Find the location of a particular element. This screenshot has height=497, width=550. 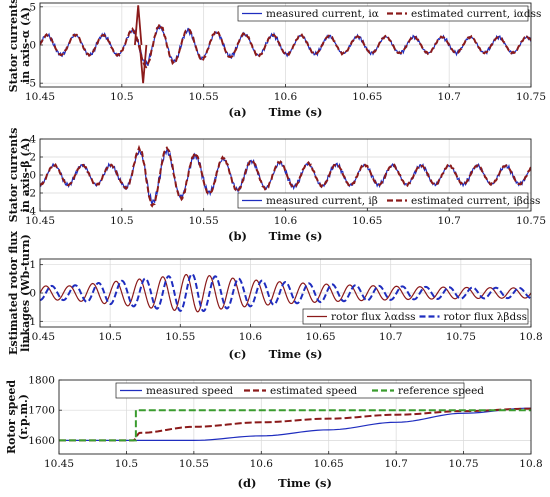

axis-caption: (c) Time (s) is located at coordinates (276, 354).